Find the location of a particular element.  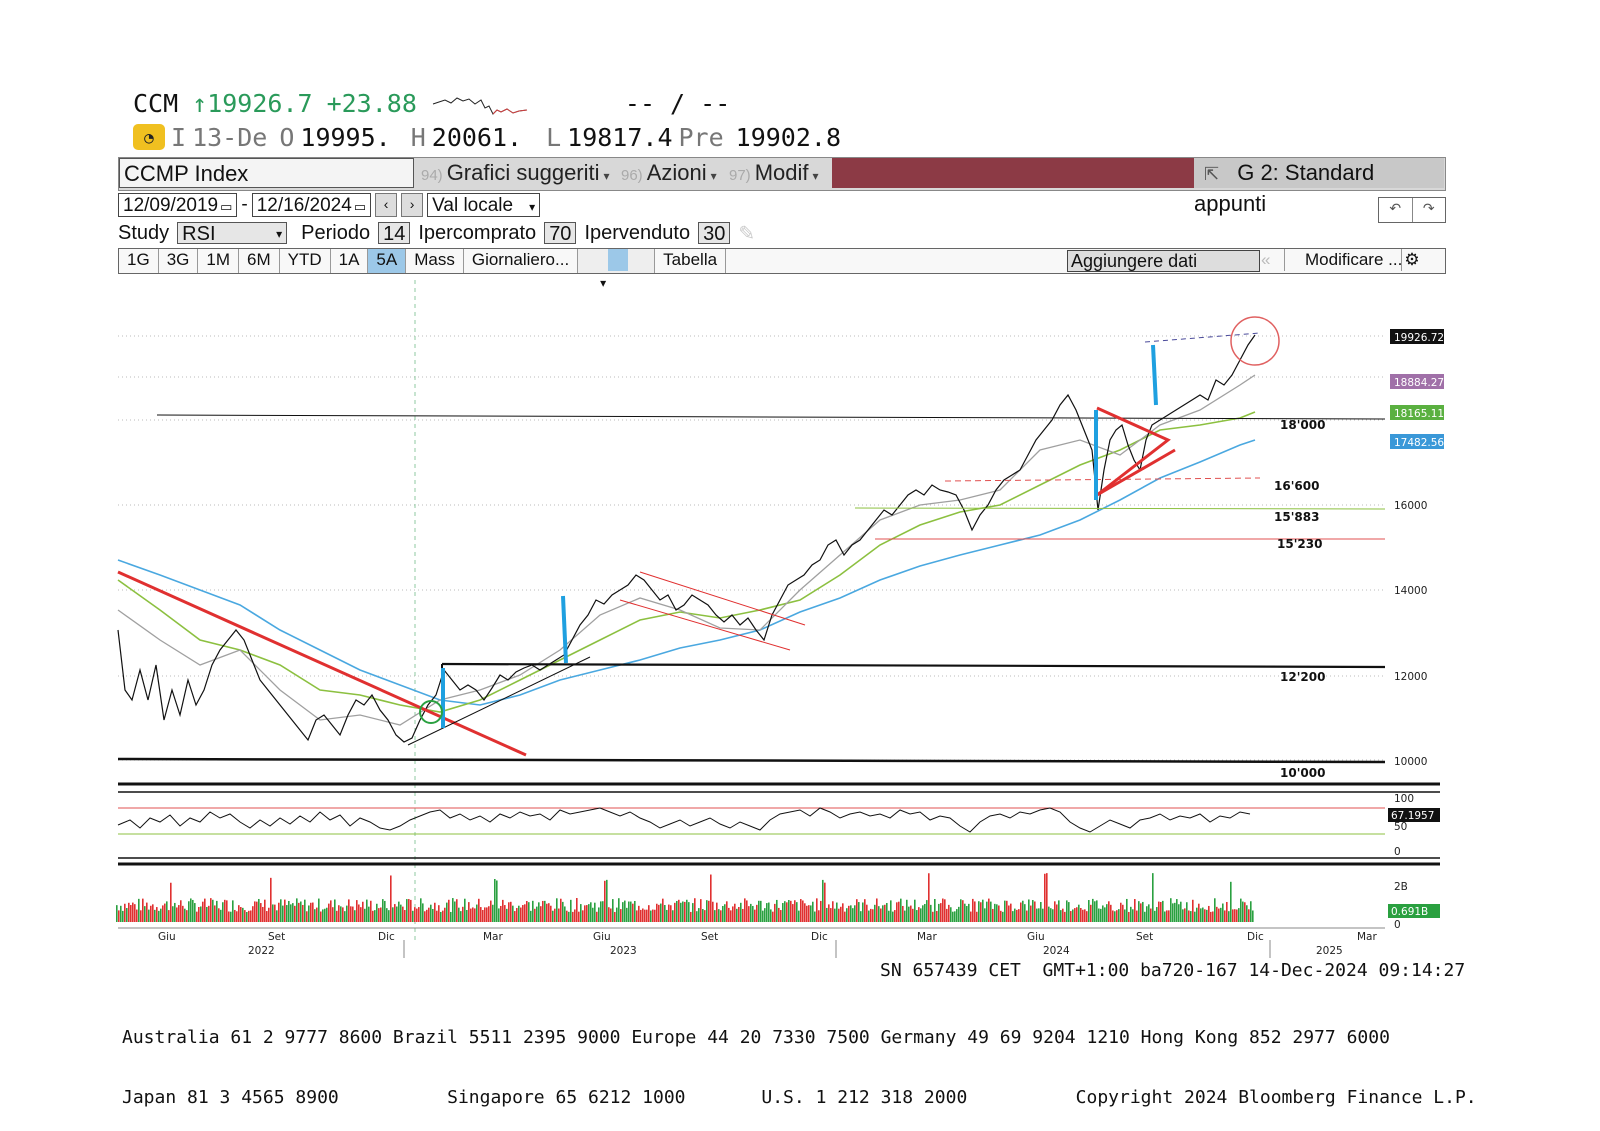

undo-icon: ↶ is located at coordinates (1396, 210).